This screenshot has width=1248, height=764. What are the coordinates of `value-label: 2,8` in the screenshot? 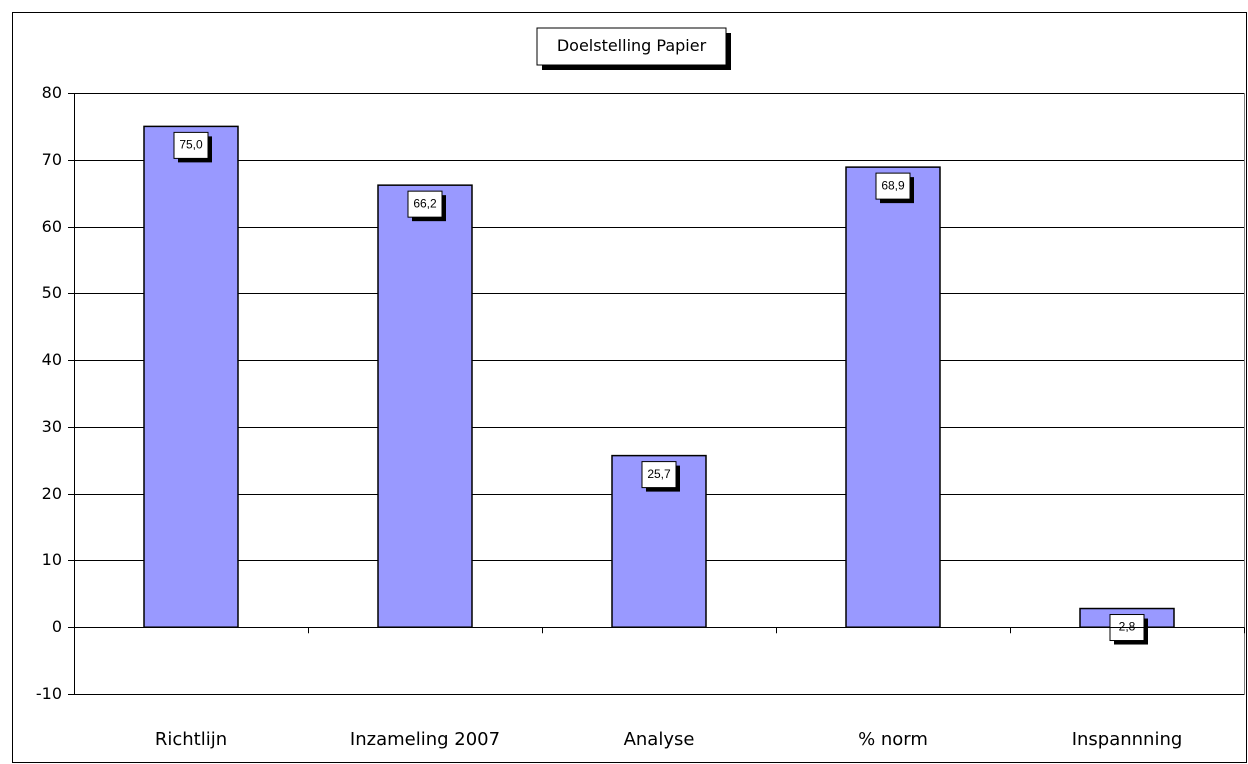 It's located at (1127, 627).